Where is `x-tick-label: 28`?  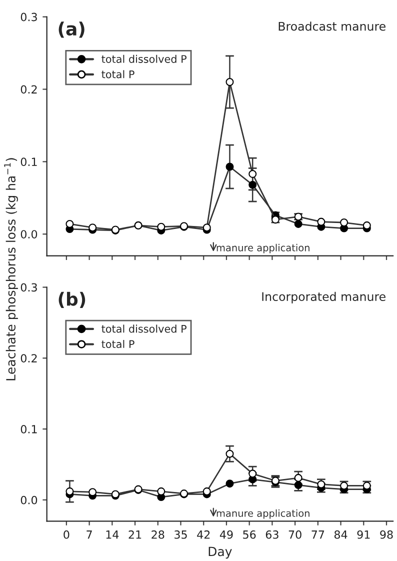 x-tick-label: 28 is located at coordinates (158, 534).